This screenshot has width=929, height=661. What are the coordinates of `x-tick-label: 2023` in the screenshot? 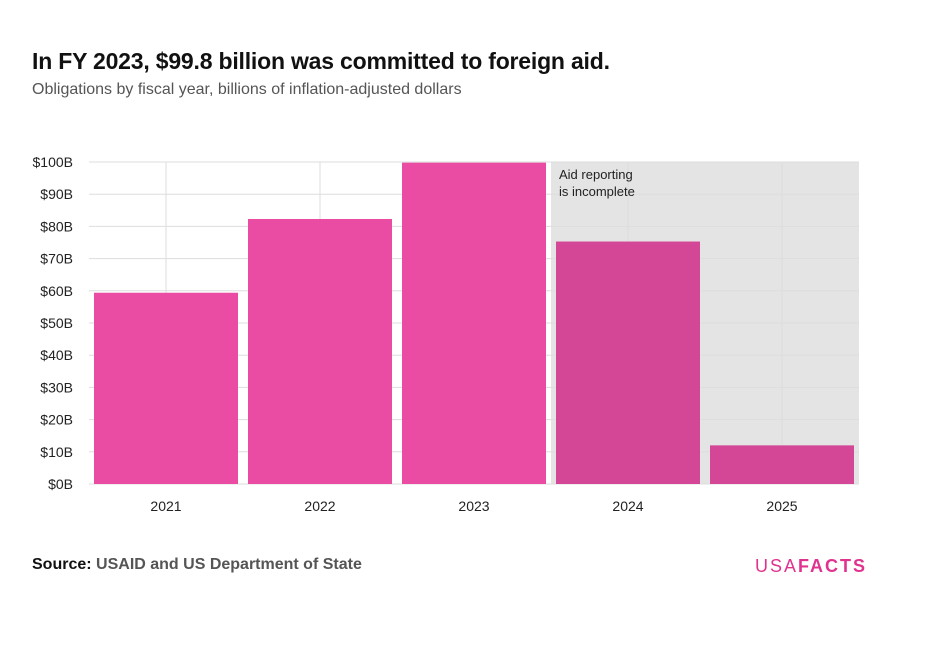 It's located at (473, 506).